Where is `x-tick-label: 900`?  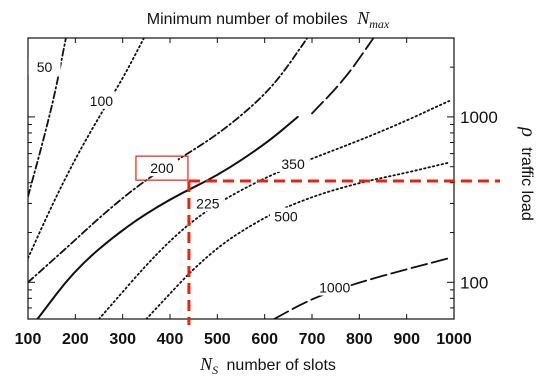 x-tick-label: 900 is located at coordinates (406, 339).